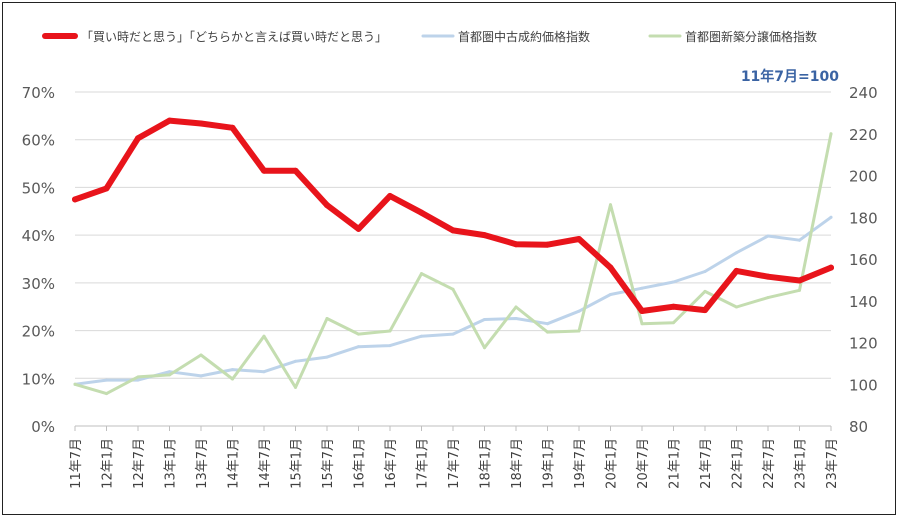  Describe the element at coordinates (751, 36) in the screenshot. I see `legend-label: 首都圏新築分譲価格指数` at that location.